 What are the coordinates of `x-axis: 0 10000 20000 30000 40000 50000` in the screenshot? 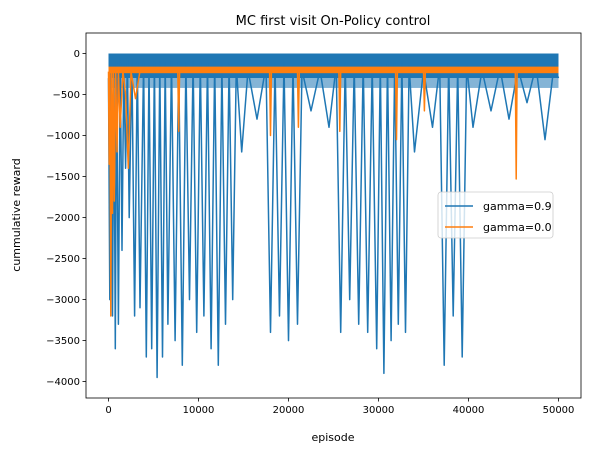 It's located at (339, 407).